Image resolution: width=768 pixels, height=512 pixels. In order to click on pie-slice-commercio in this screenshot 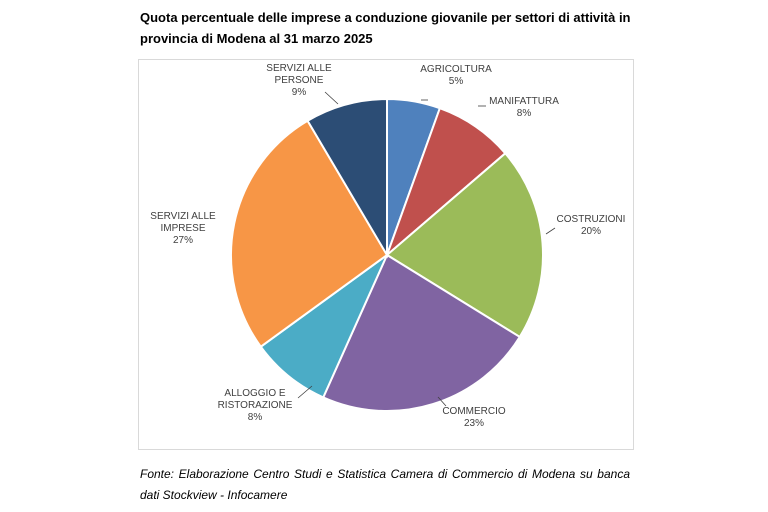, I will do `click(421, 332)`.